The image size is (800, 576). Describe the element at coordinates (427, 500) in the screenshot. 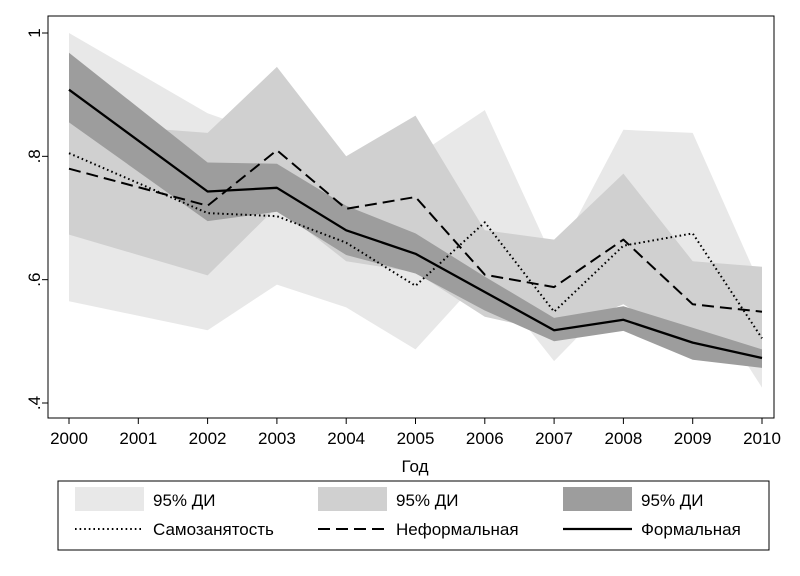

I see `legend-label-band-2: 95% ДИ` at that location.